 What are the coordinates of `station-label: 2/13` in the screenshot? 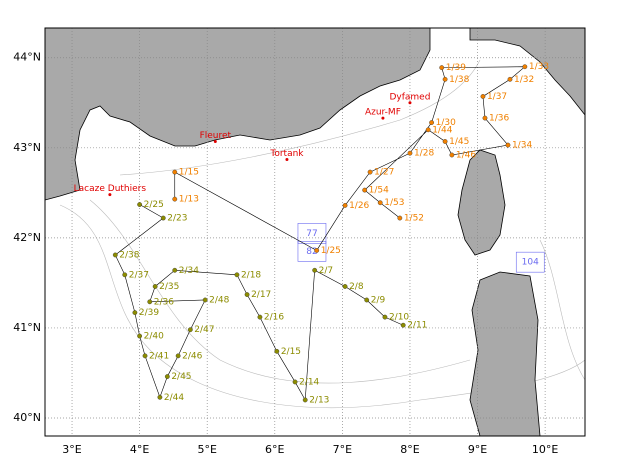 It's located at (319, 400).